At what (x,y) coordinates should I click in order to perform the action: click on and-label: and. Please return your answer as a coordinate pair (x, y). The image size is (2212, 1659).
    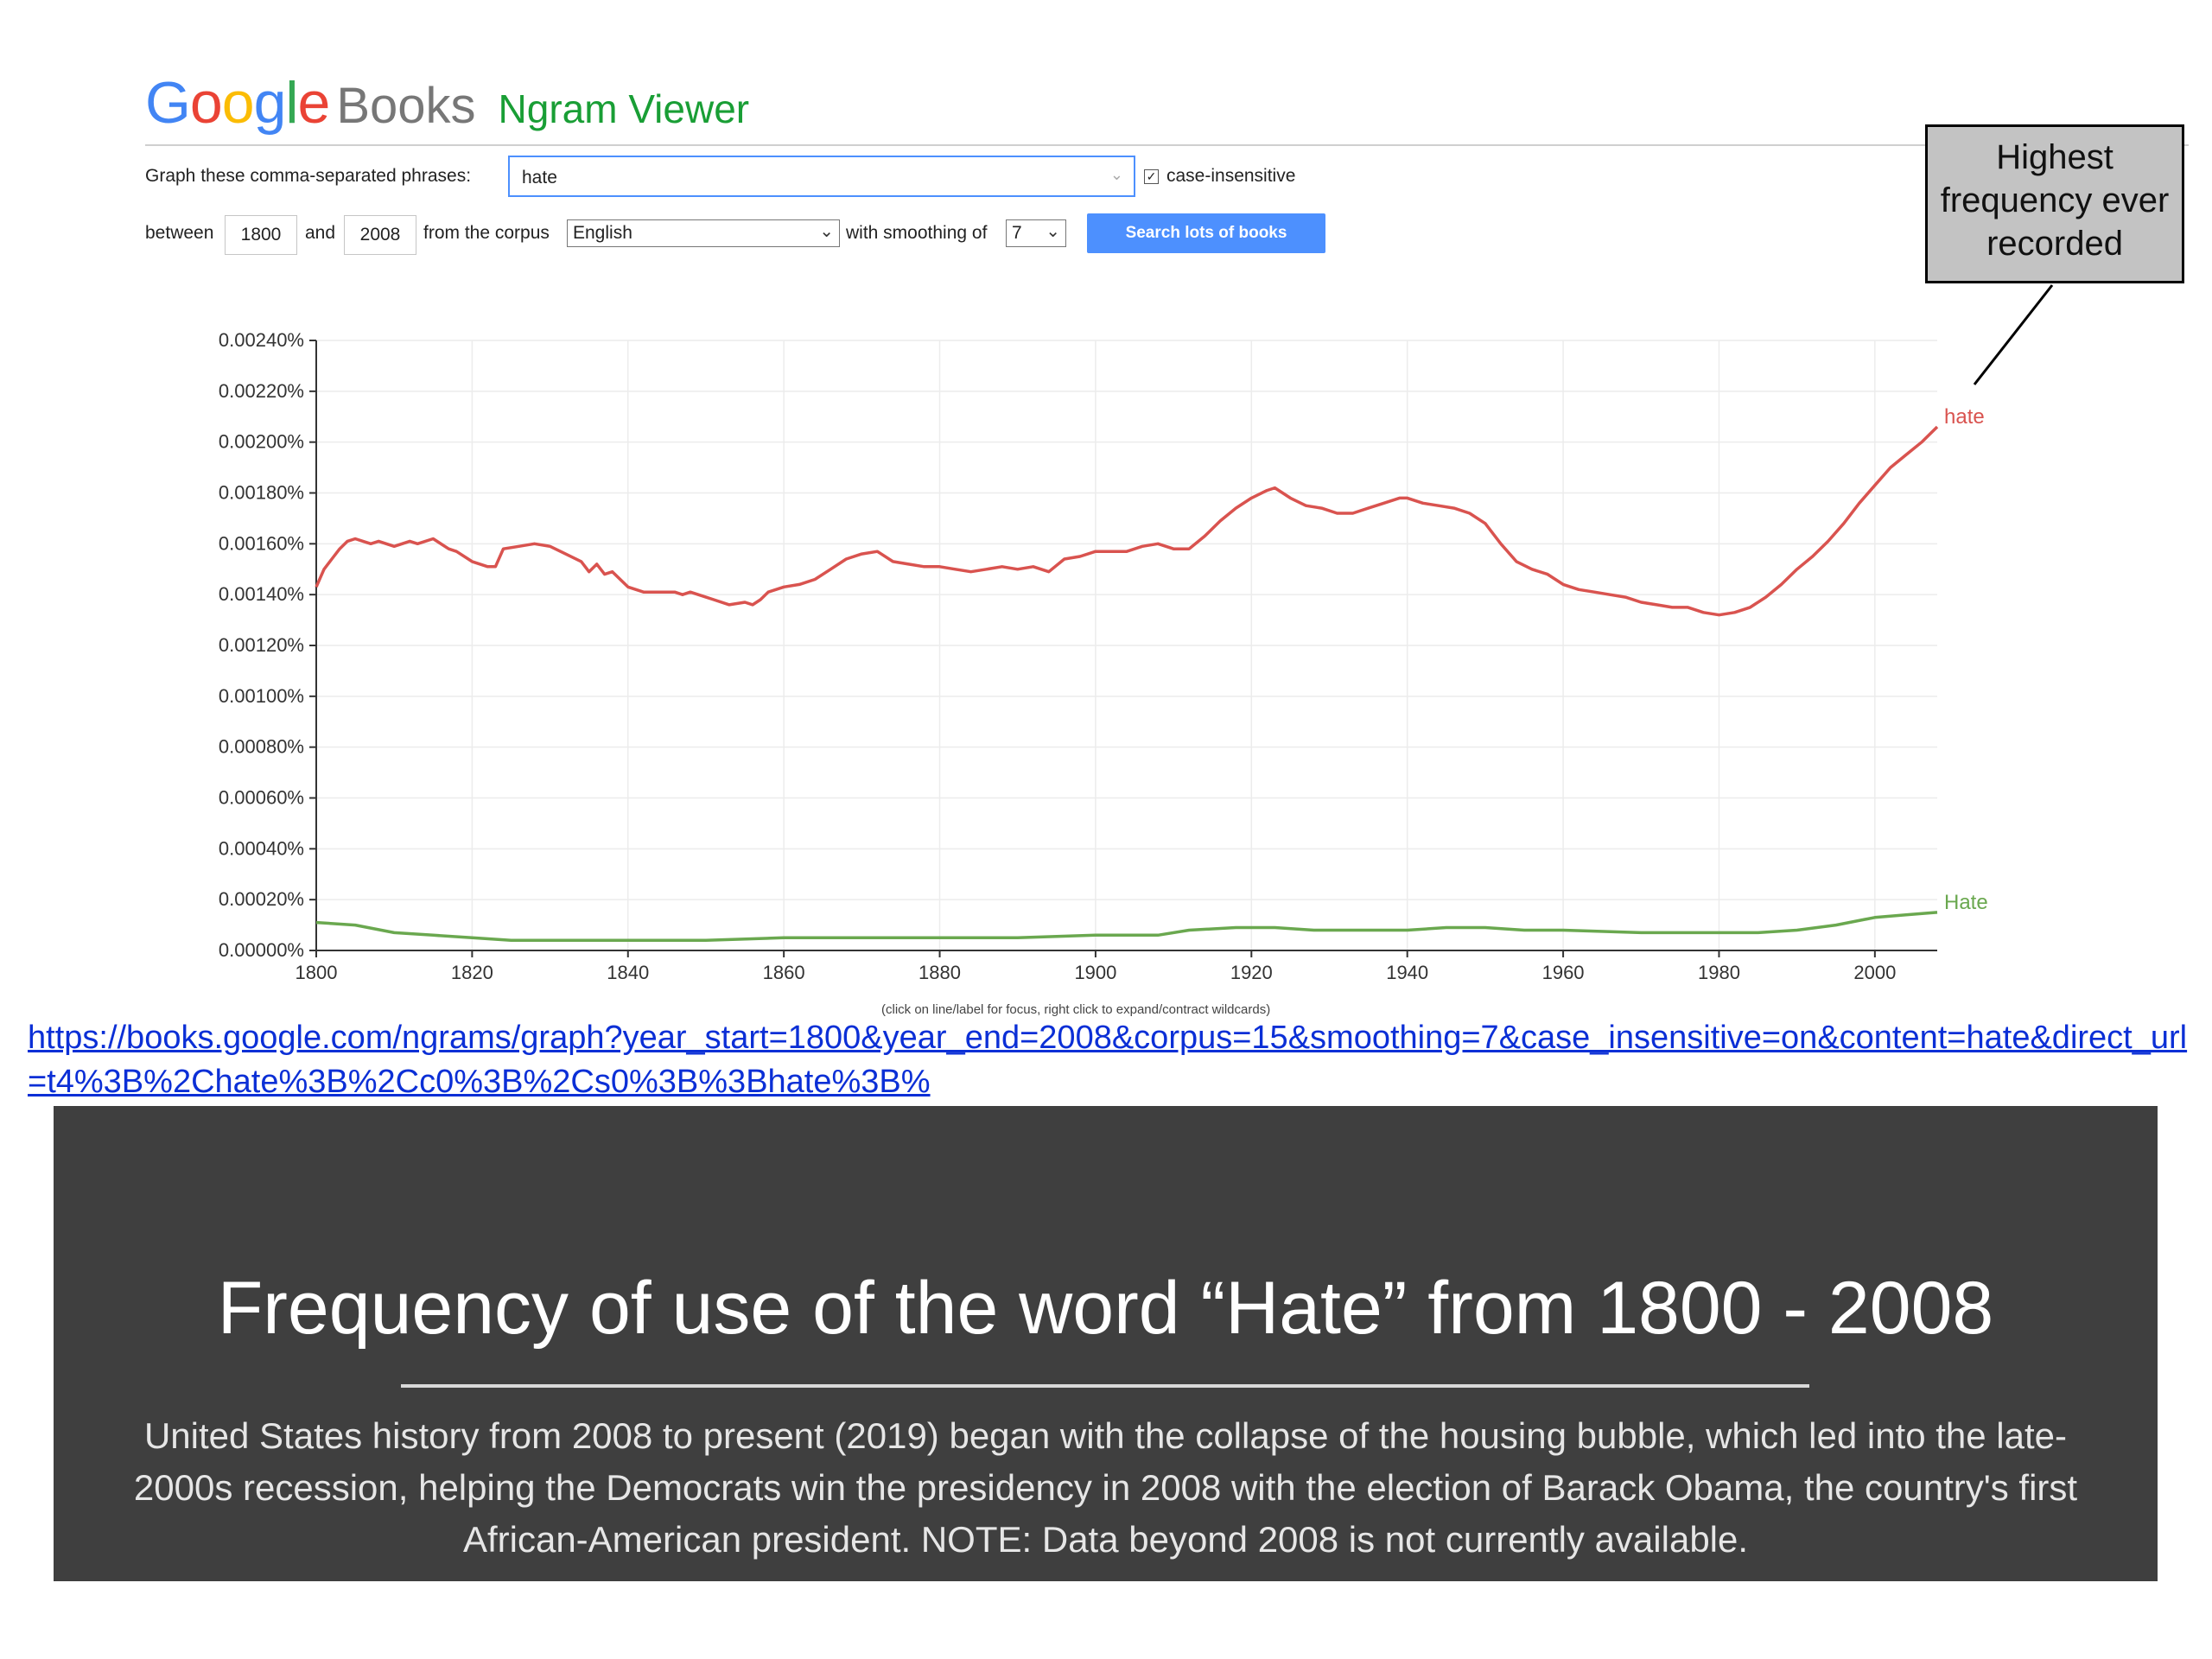
    Looking at the image, I should click on (320, 233).